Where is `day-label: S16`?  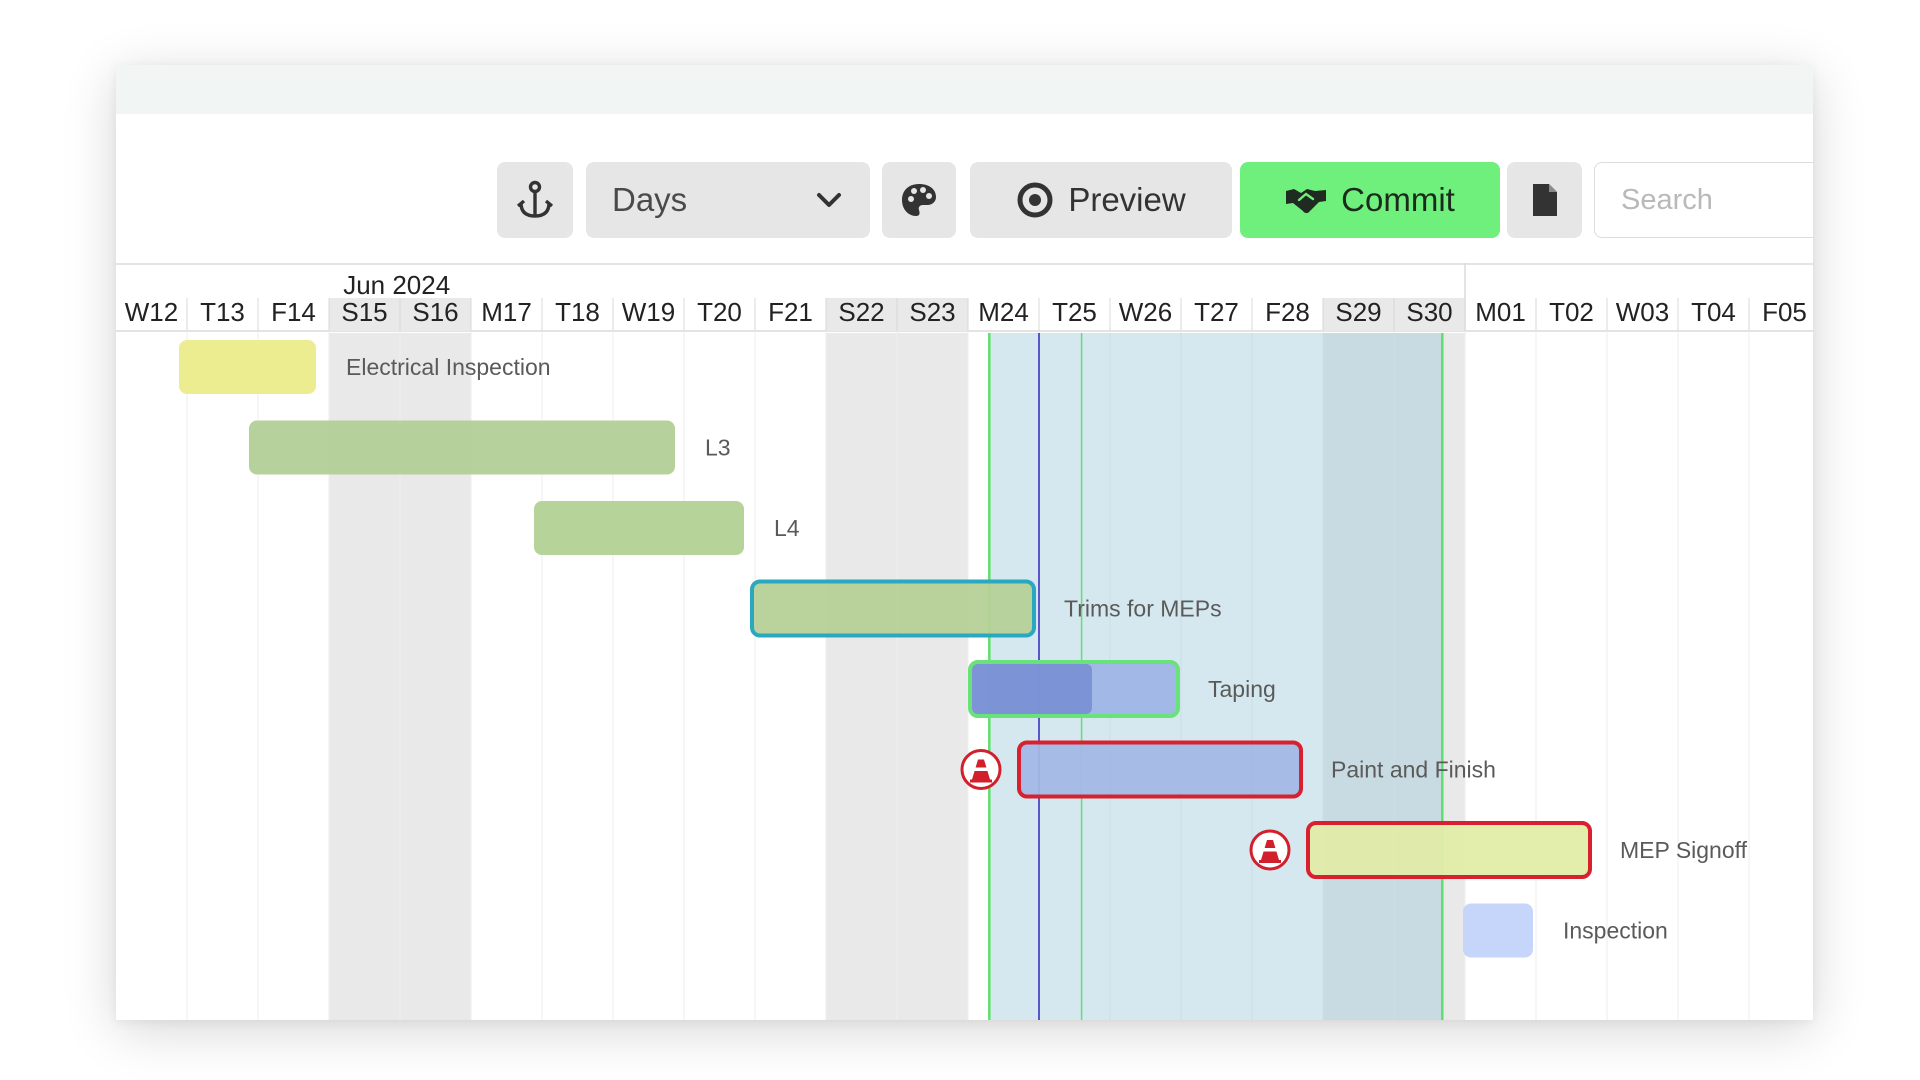
day-label: S16 is located at coordinates (435, 312).